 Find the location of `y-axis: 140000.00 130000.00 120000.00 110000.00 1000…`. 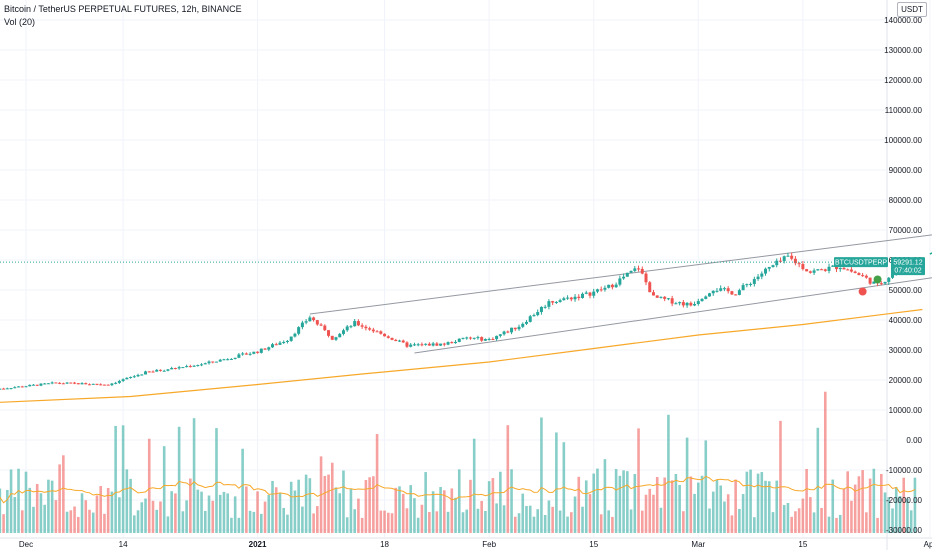

y-axis: 140000.00 130000.00 120000.00 110000.00 1000… is located at coordinates (903, 275).